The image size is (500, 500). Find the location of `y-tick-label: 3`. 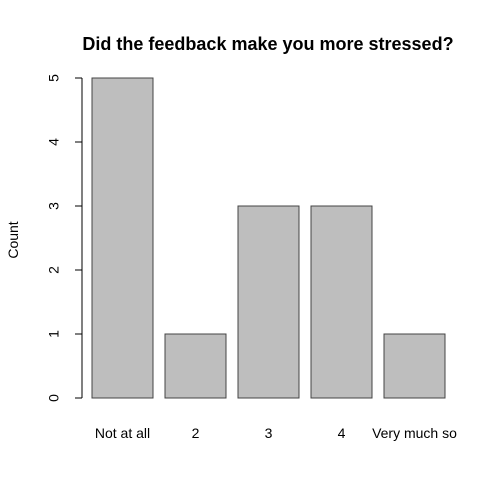

y-tick-label: 3 is located at coordinates (54, 206).